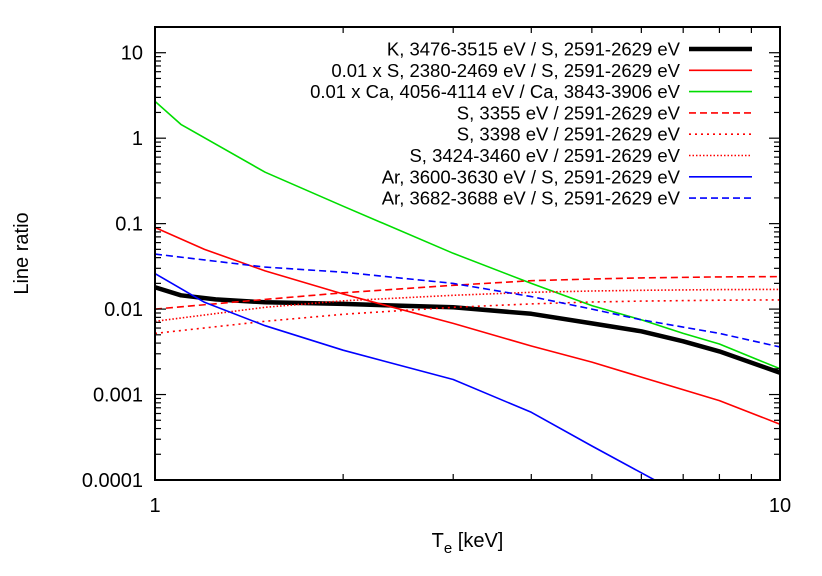  What do you see at coordinates (448, 548) in the screenshot?
I see `x-axis-label-subscript: e` at bounding box center [448, 548].